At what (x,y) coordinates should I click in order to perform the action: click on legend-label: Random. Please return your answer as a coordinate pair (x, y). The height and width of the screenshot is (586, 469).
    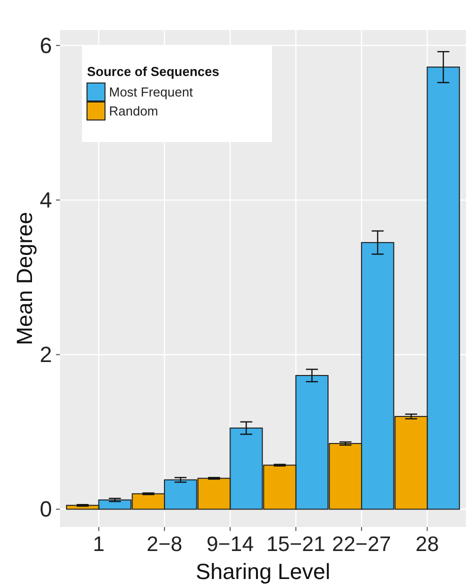
    Looking at the image, I should click on (133, 111).